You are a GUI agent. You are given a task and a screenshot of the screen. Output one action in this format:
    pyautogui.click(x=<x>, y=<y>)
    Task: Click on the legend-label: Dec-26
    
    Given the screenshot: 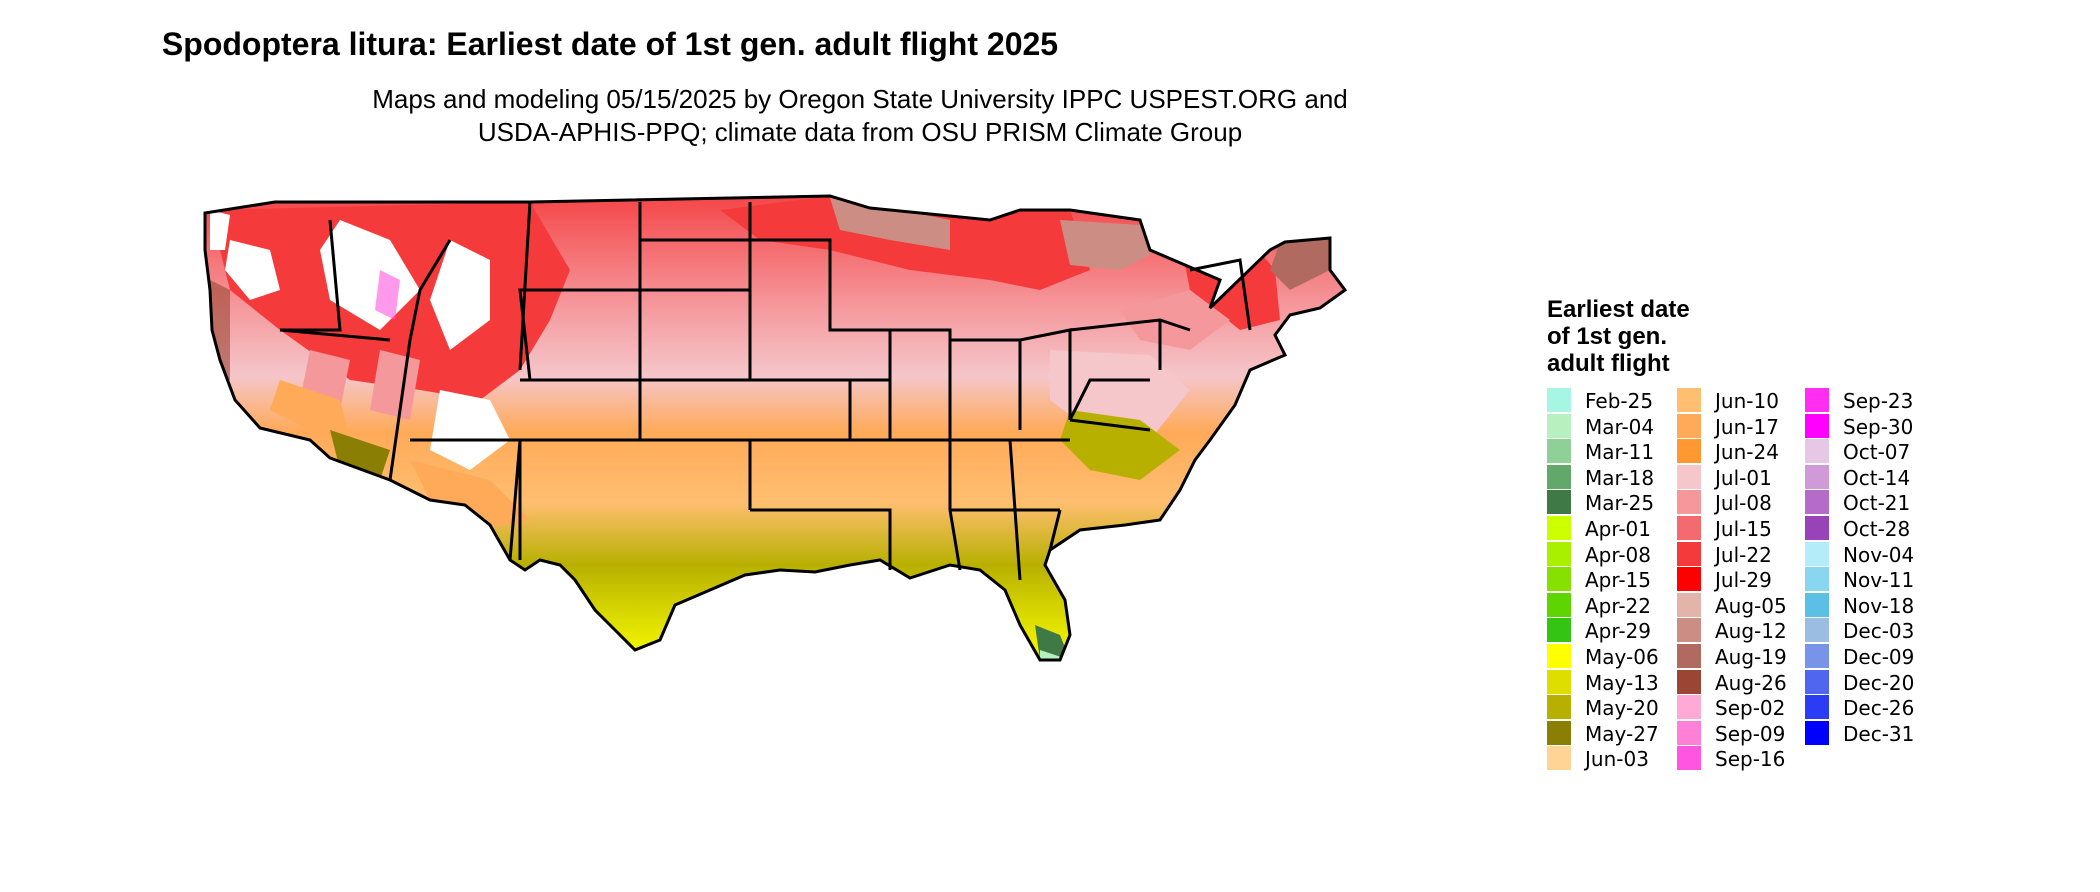 What is the action you would take?
    pyautogui.click(x=1879, y=708)
    